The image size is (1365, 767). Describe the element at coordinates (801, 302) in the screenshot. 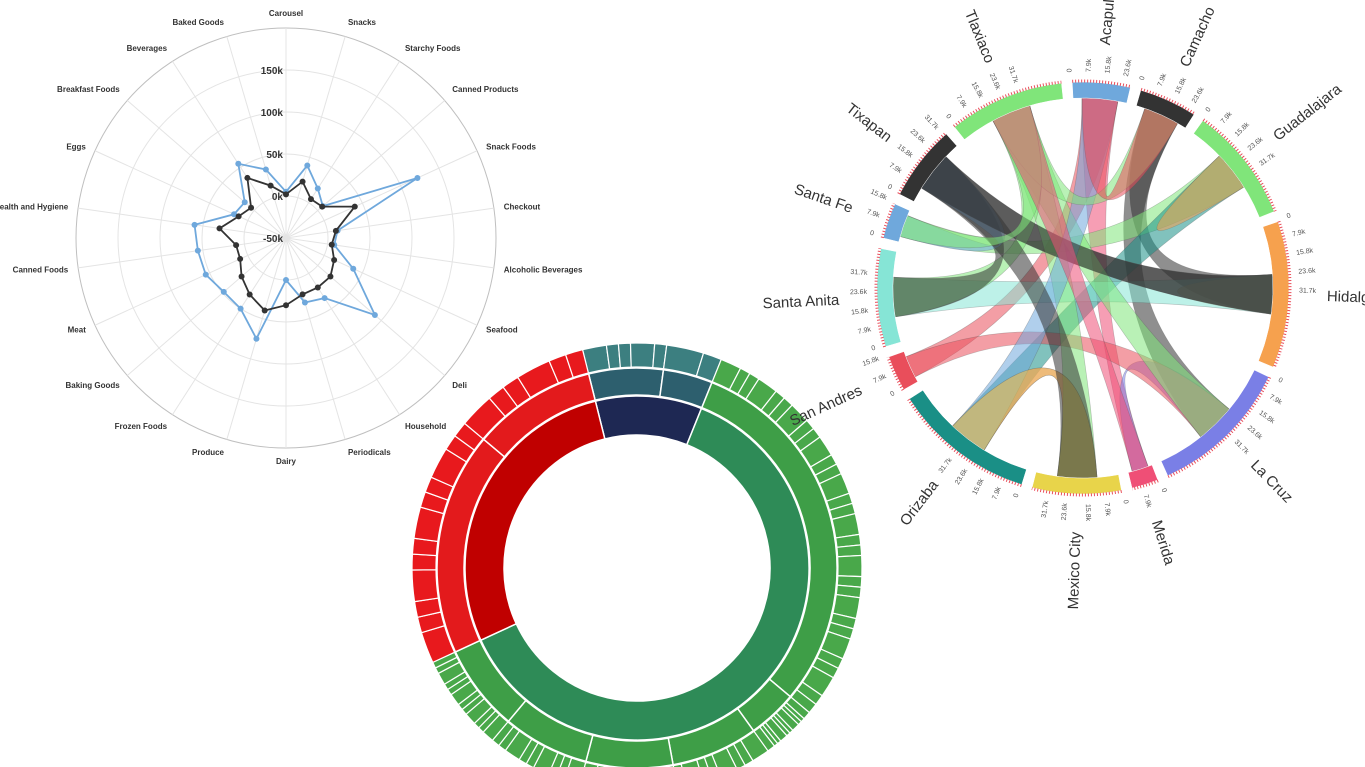

I see `chord-group-label: Santa Anita` at that location.